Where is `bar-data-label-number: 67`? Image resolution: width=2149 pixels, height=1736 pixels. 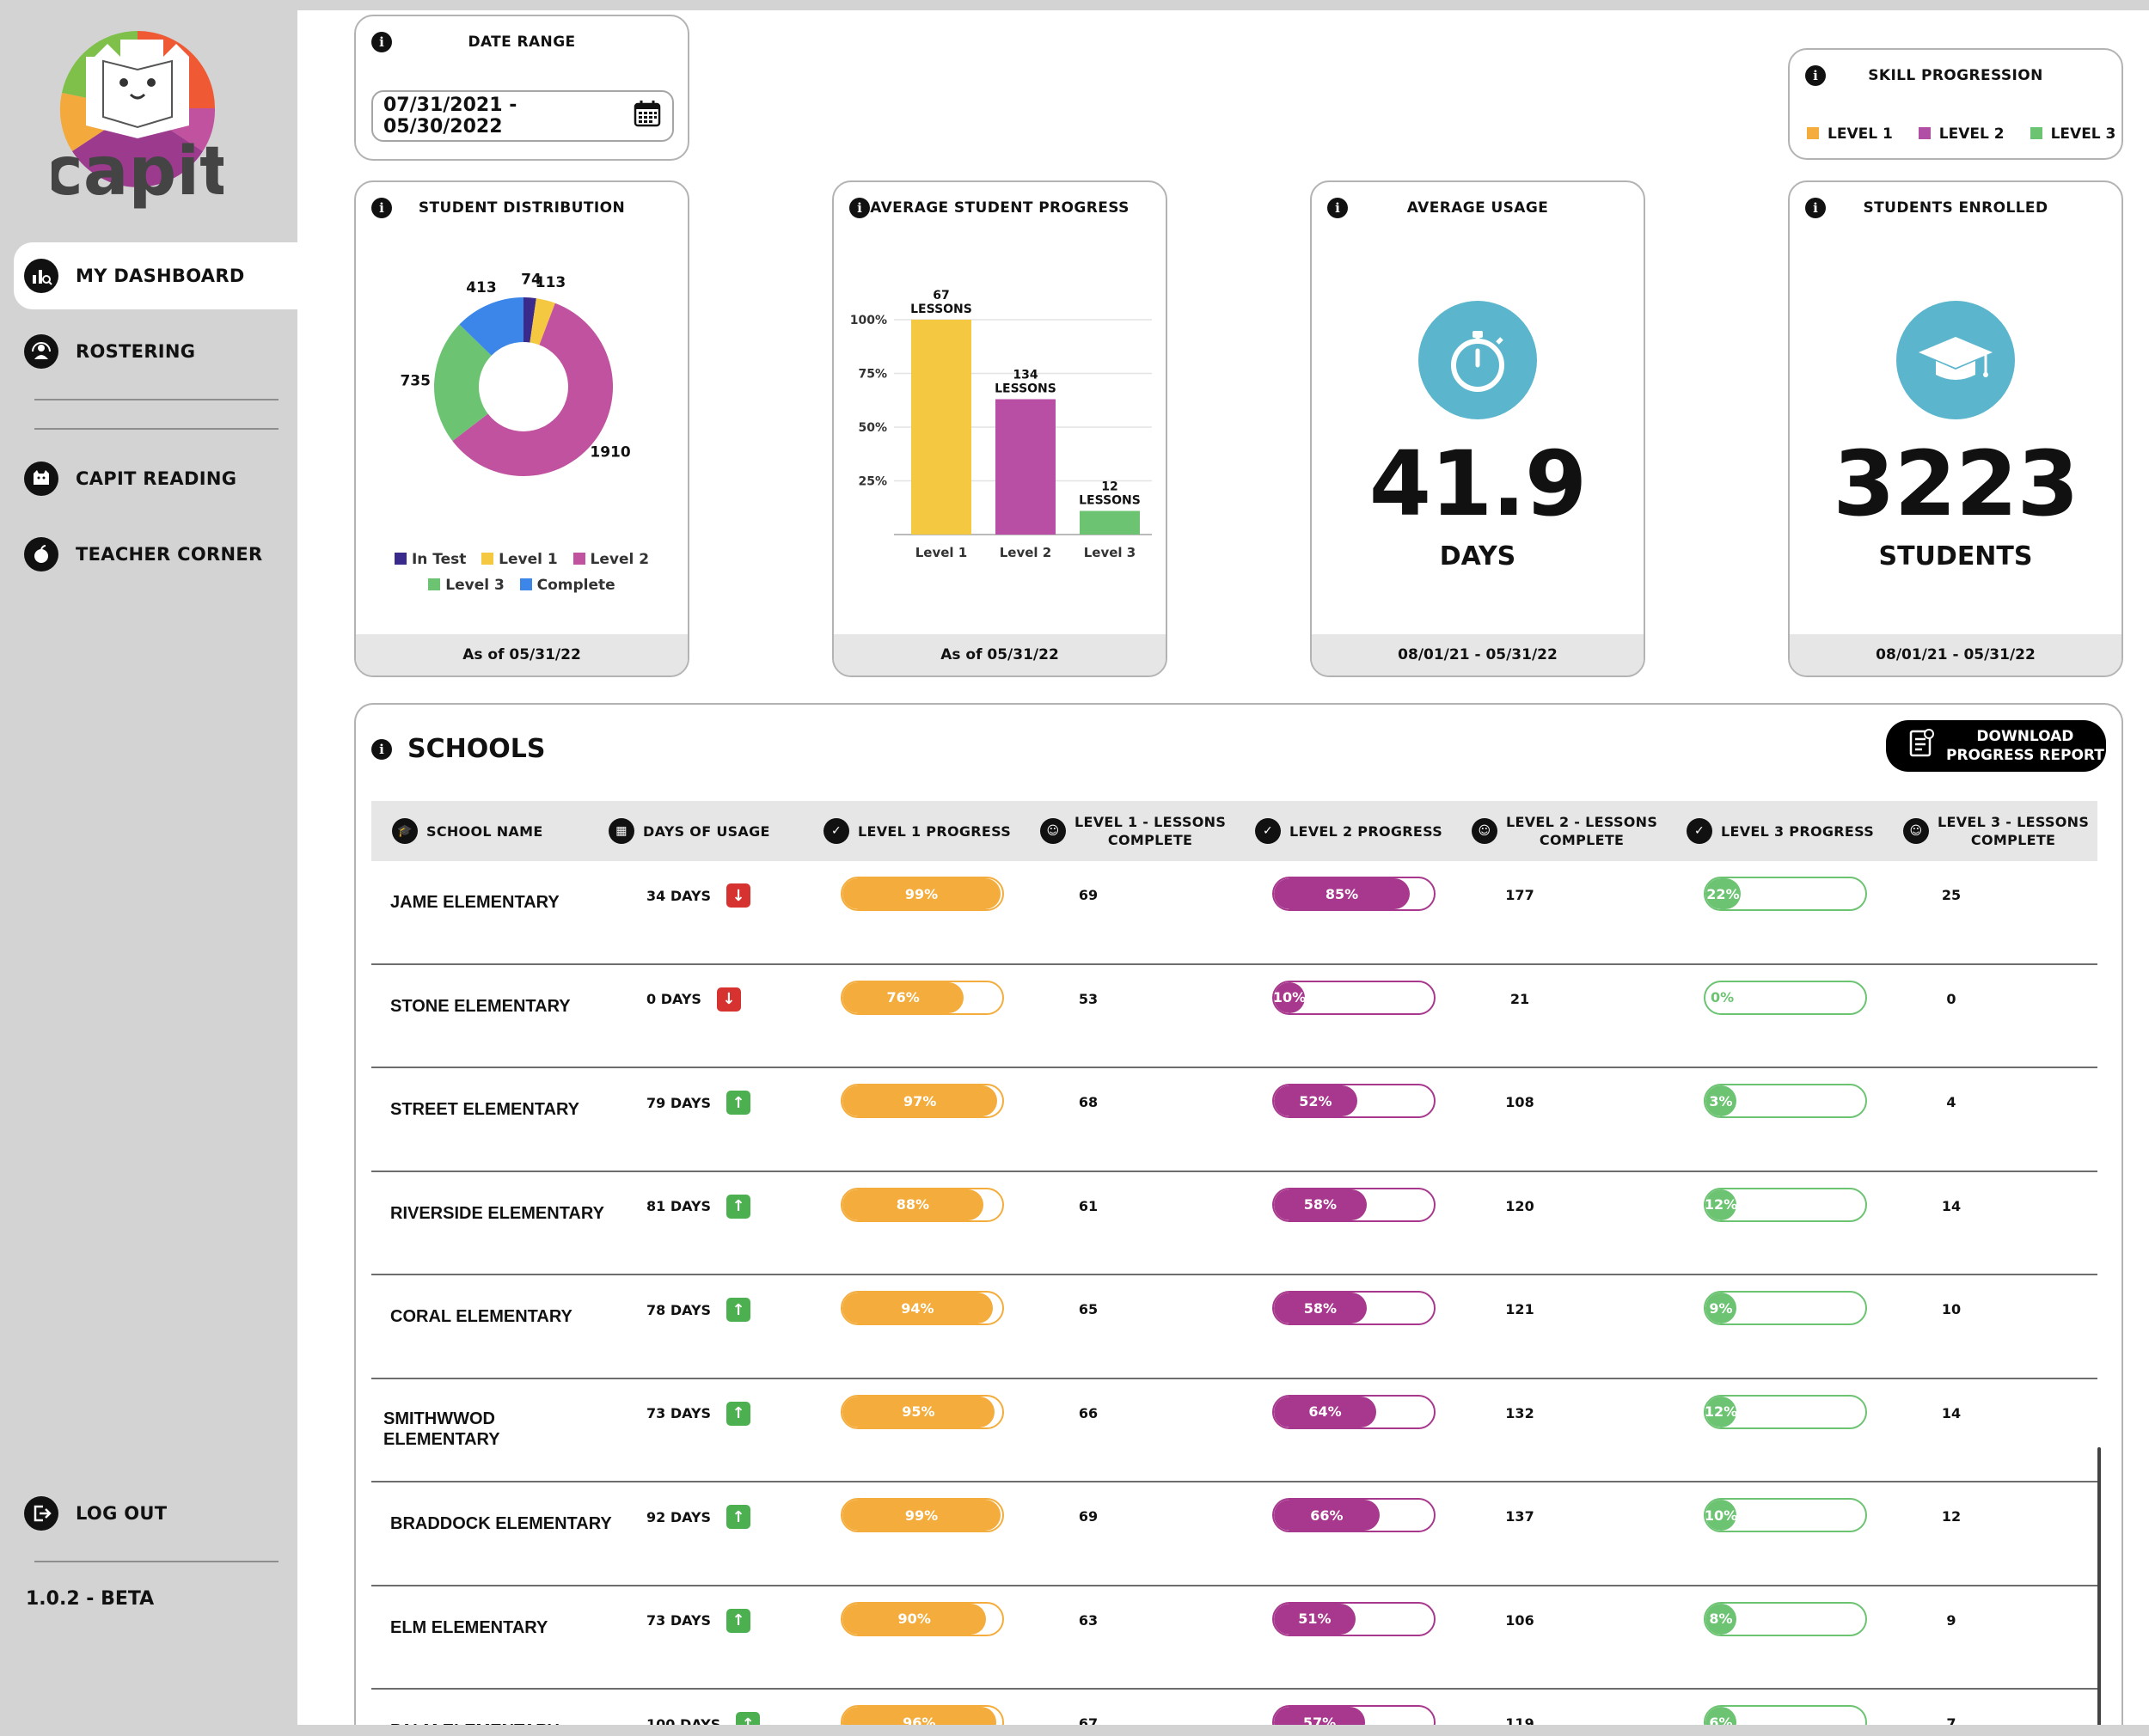 bar-data-label-number: 67 is located at coordinates (941, 296).